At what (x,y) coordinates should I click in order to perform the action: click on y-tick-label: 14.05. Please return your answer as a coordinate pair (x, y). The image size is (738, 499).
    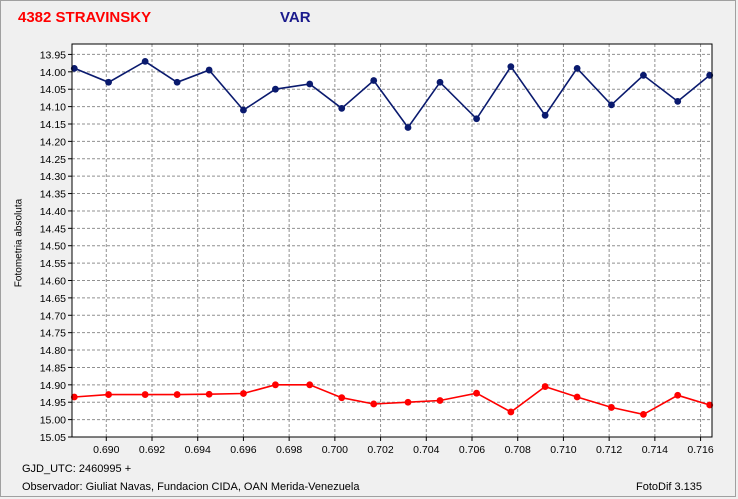
    Looking at the image, I should click on (53, 90).